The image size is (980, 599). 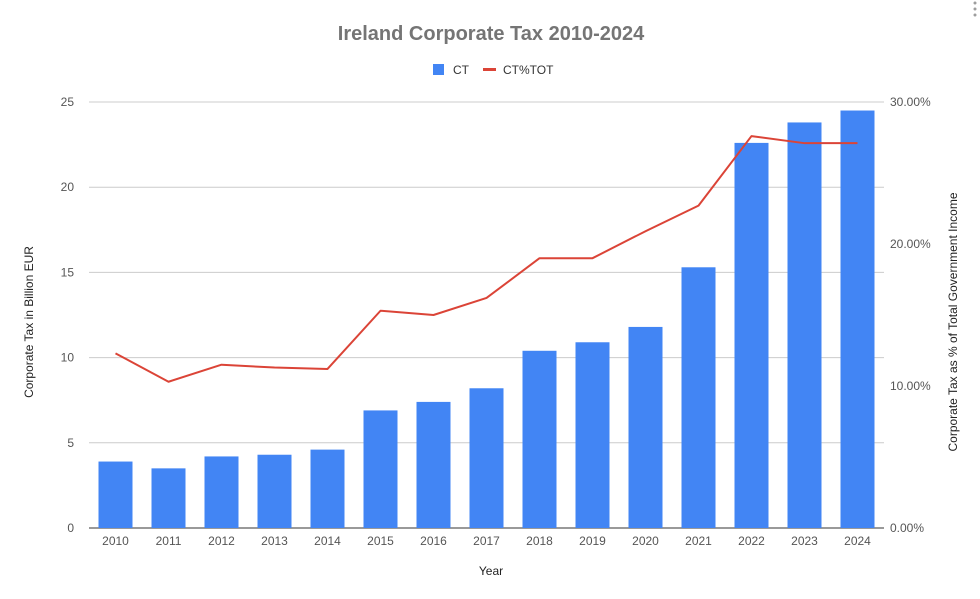 What do you see at coordinates (274, 541) in the screenshot?
I see `x-tick-label: 2013` at bounding box center [274, 541].